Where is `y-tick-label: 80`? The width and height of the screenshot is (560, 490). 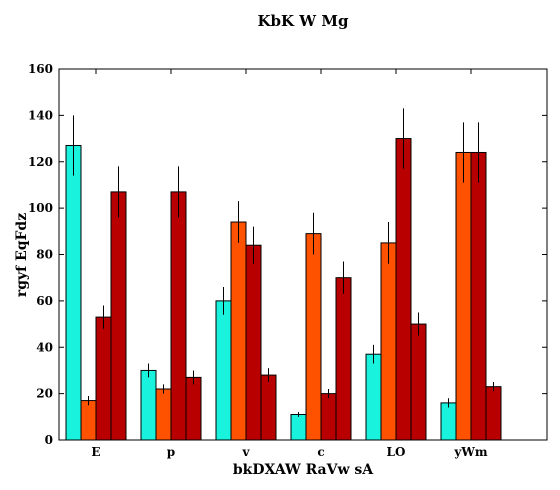
y-tick-label: 80 is located at coordinates (44, 255).